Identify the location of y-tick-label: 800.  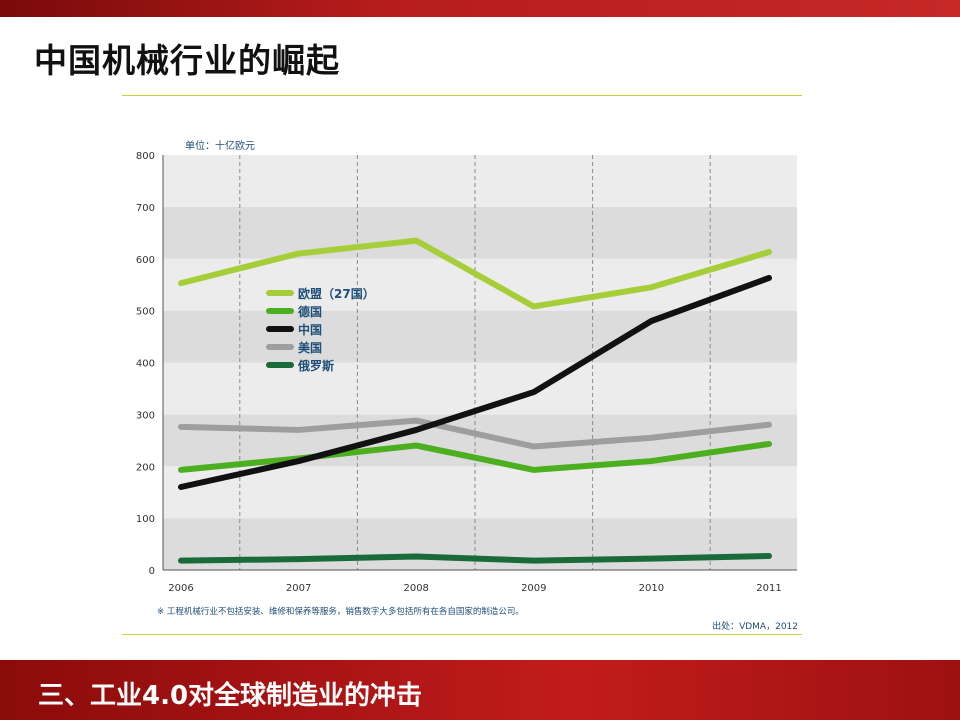
(145, 156).